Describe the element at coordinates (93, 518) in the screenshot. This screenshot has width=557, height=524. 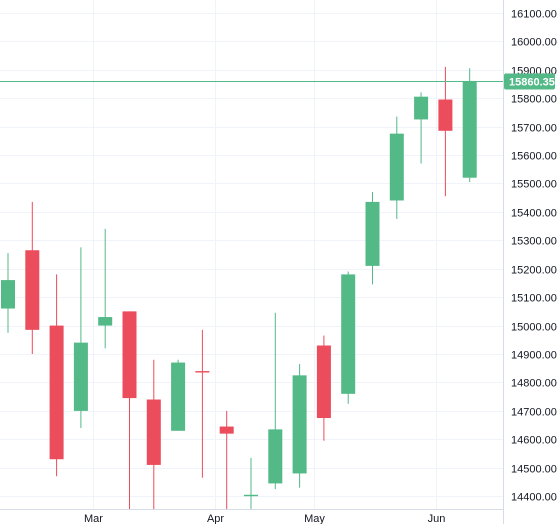
I see `x-tick-label: Mar` at that location.